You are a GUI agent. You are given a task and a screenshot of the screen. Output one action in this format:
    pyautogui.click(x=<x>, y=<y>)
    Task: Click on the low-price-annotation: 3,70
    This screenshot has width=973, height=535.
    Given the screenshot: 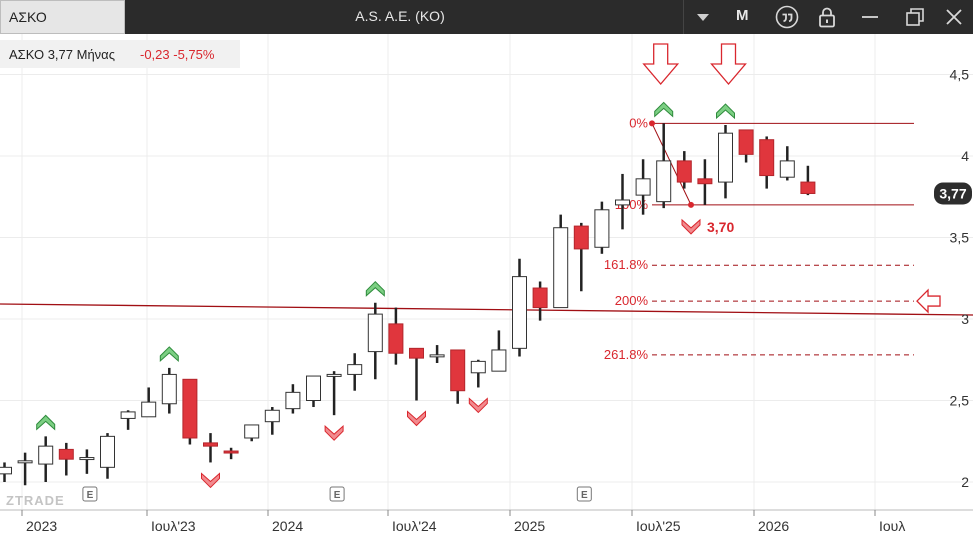 What is the action you would take?
    pyautogui.click(x=720, y=227)
    